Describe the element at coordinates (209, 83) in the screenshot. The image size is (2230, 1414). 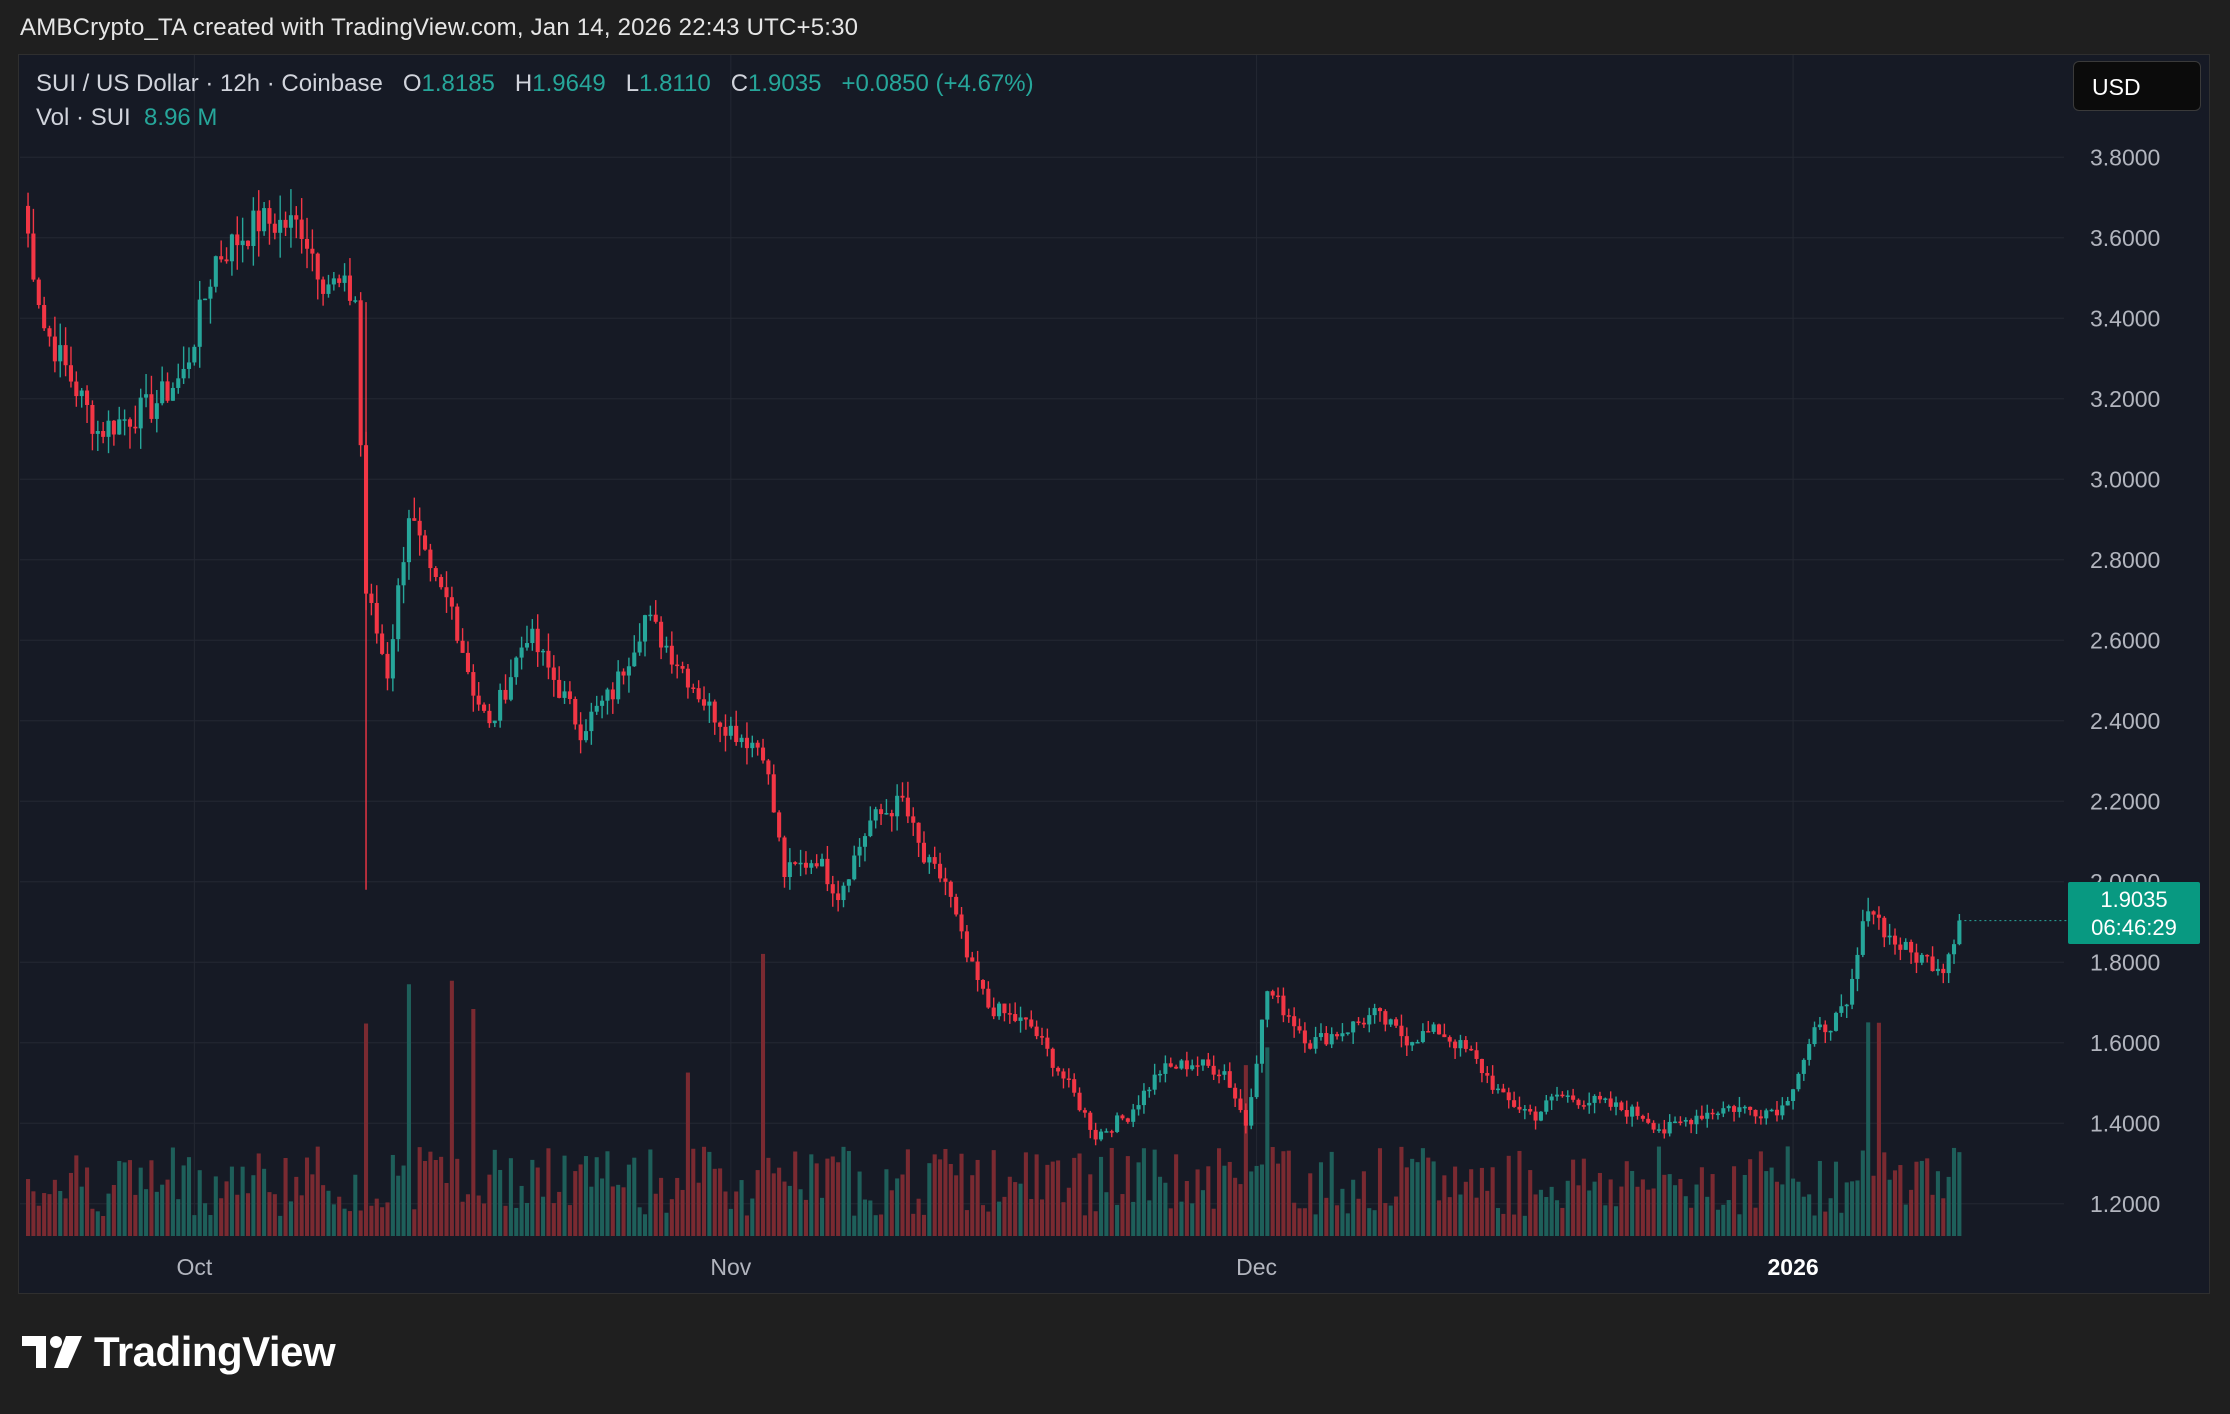
I see `symbol-label: SUI / US Dollar · 12h · Coinbase` at that location.